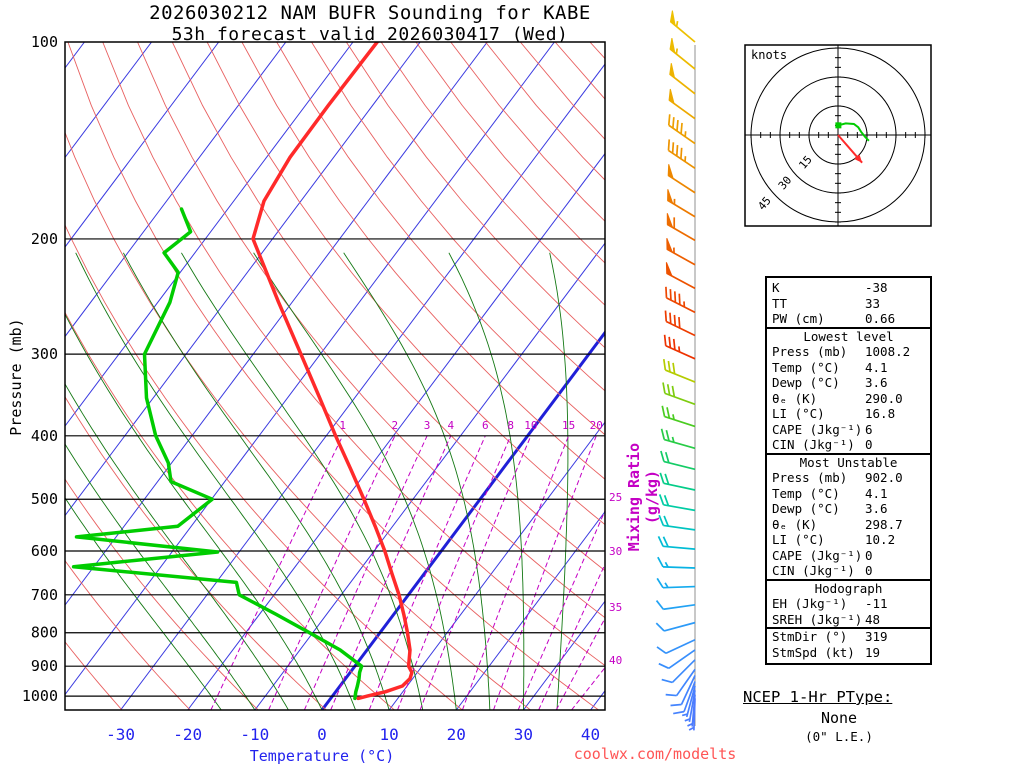 The image size is (1024, 768). Describe the element at coordinates (876, 603) in the screenshot. I see `stats-row-value: -11` at that location.